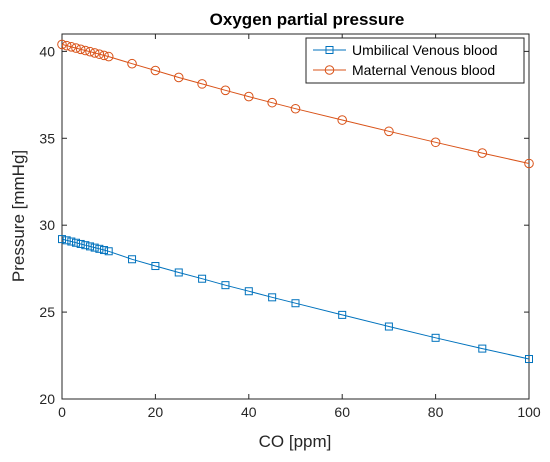 This screenshot has width=550, height=462. Describe the element at coordinates (436, 412) in the screenshot. I see `x-tick-label: 80` at that location.